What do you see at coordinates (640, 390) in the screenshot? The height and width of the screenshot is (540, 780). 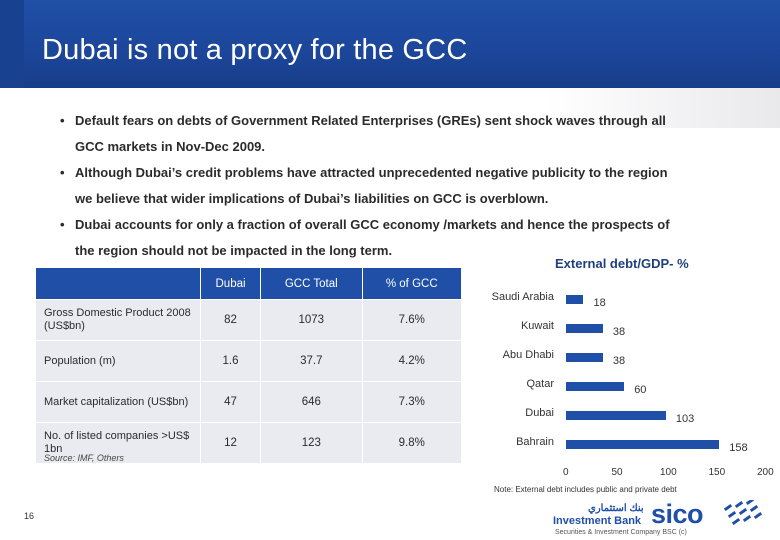 I see `data-label: 60` at bounding box center [640, 390].